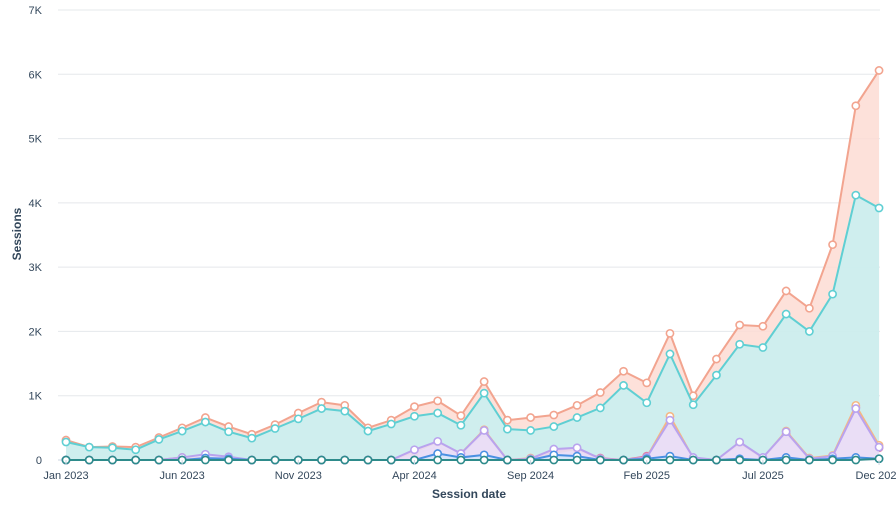 Image resolution: width=896 pixels, height=508 pixels. I want to click on y-tick-label: 3K, so click(36, 268).